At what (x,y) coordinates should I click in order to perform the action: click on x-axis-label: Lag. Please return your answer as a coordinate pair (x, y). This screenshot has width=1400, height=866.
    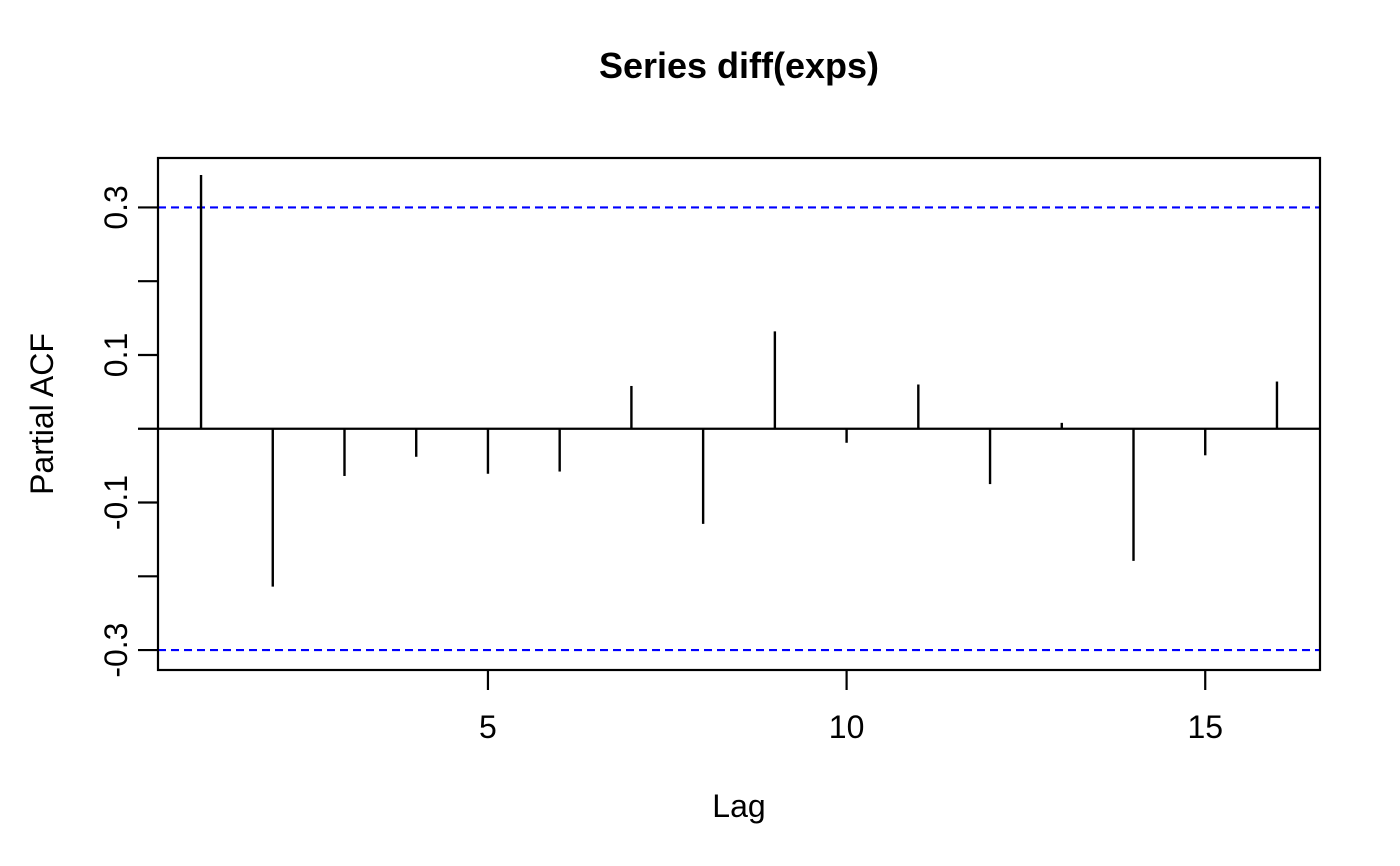
    Looking at the image, I should click on (738, 806).